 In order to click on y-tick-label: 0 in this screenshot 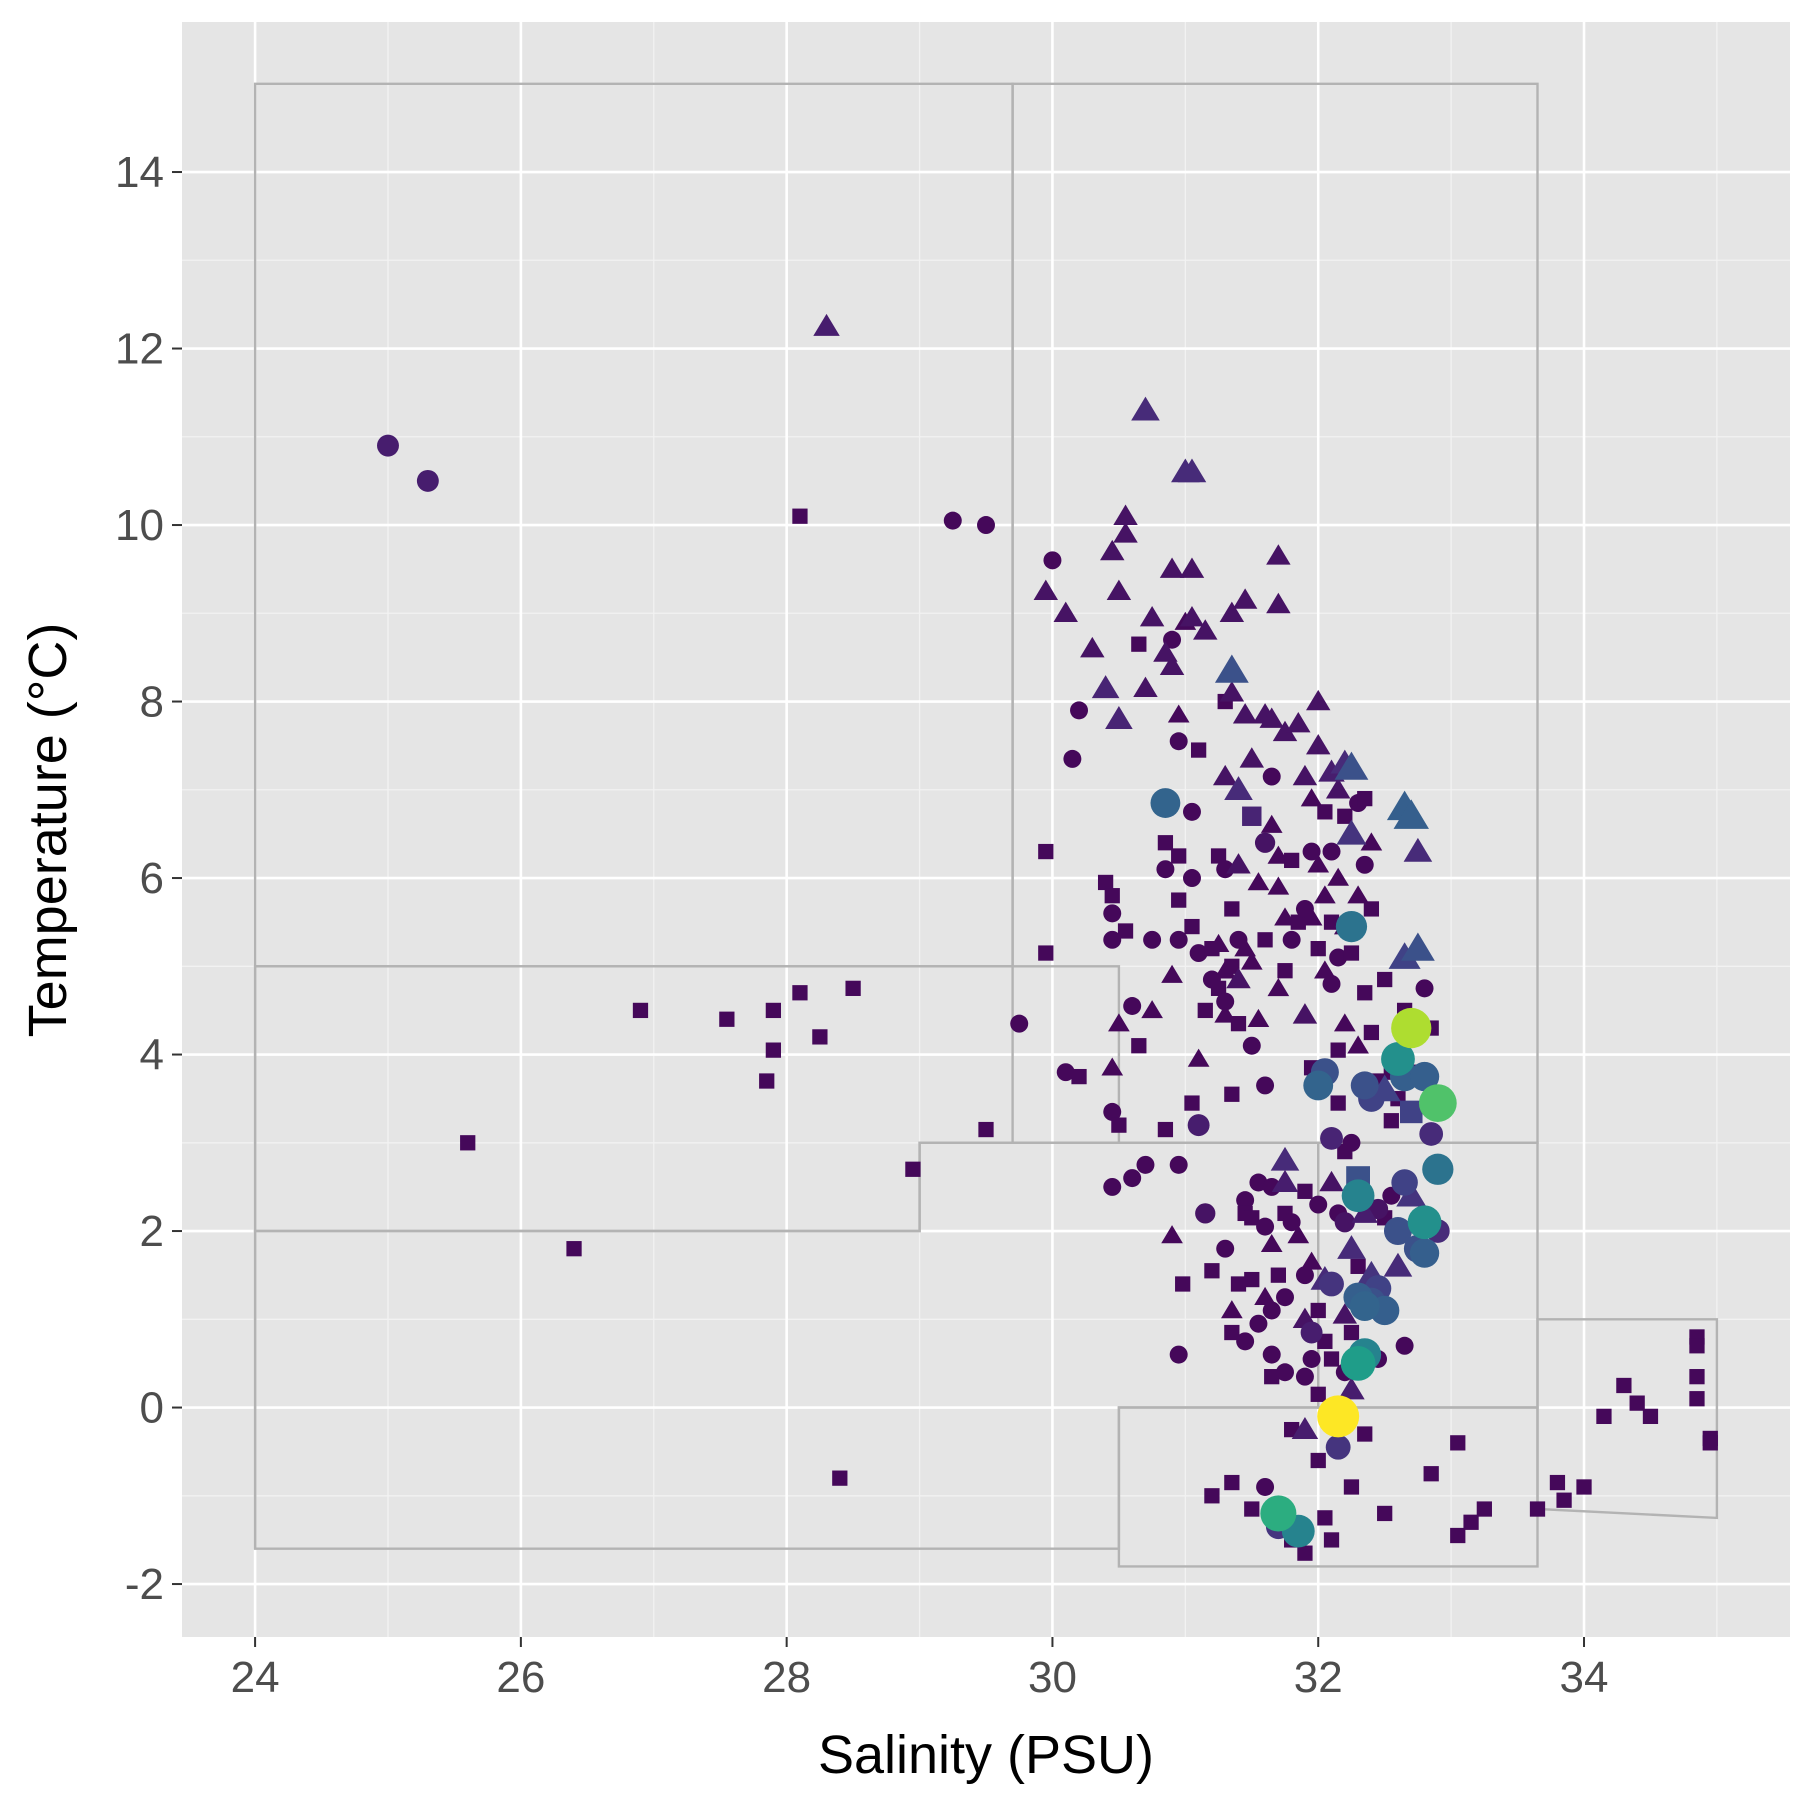, I will do `click(152, 1408)`.